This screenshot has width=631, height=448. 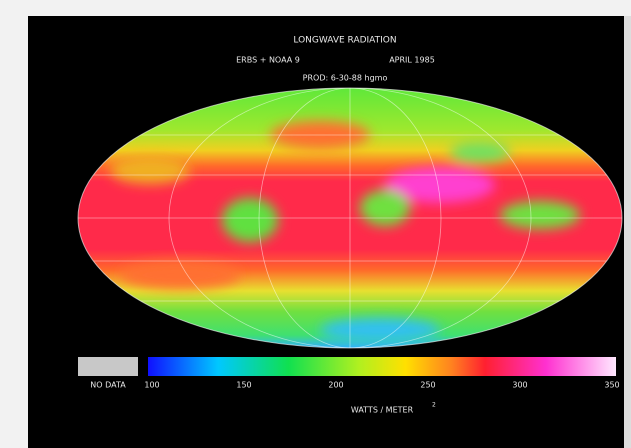 What do you see at coordinates (519, 385) in the screenshot?
I see `colorbar-tick-label: 300` at bounding box center [519, 385].